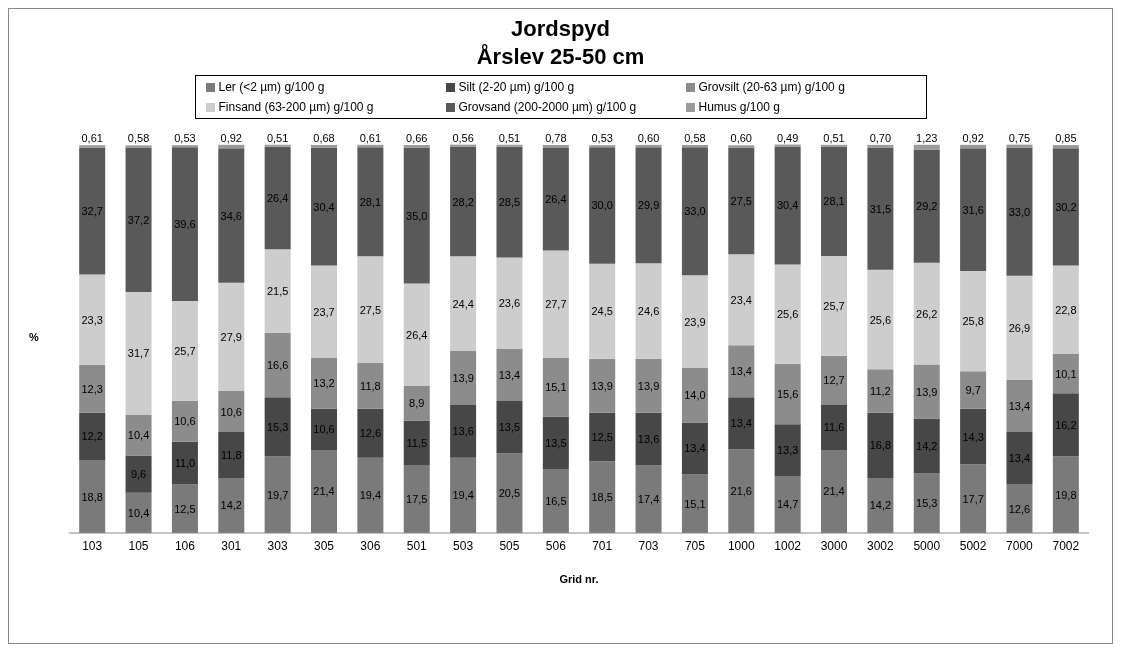 This screenshot has width=1125, height=657. I want to click on data-label: 0,53, so click(602, 138).